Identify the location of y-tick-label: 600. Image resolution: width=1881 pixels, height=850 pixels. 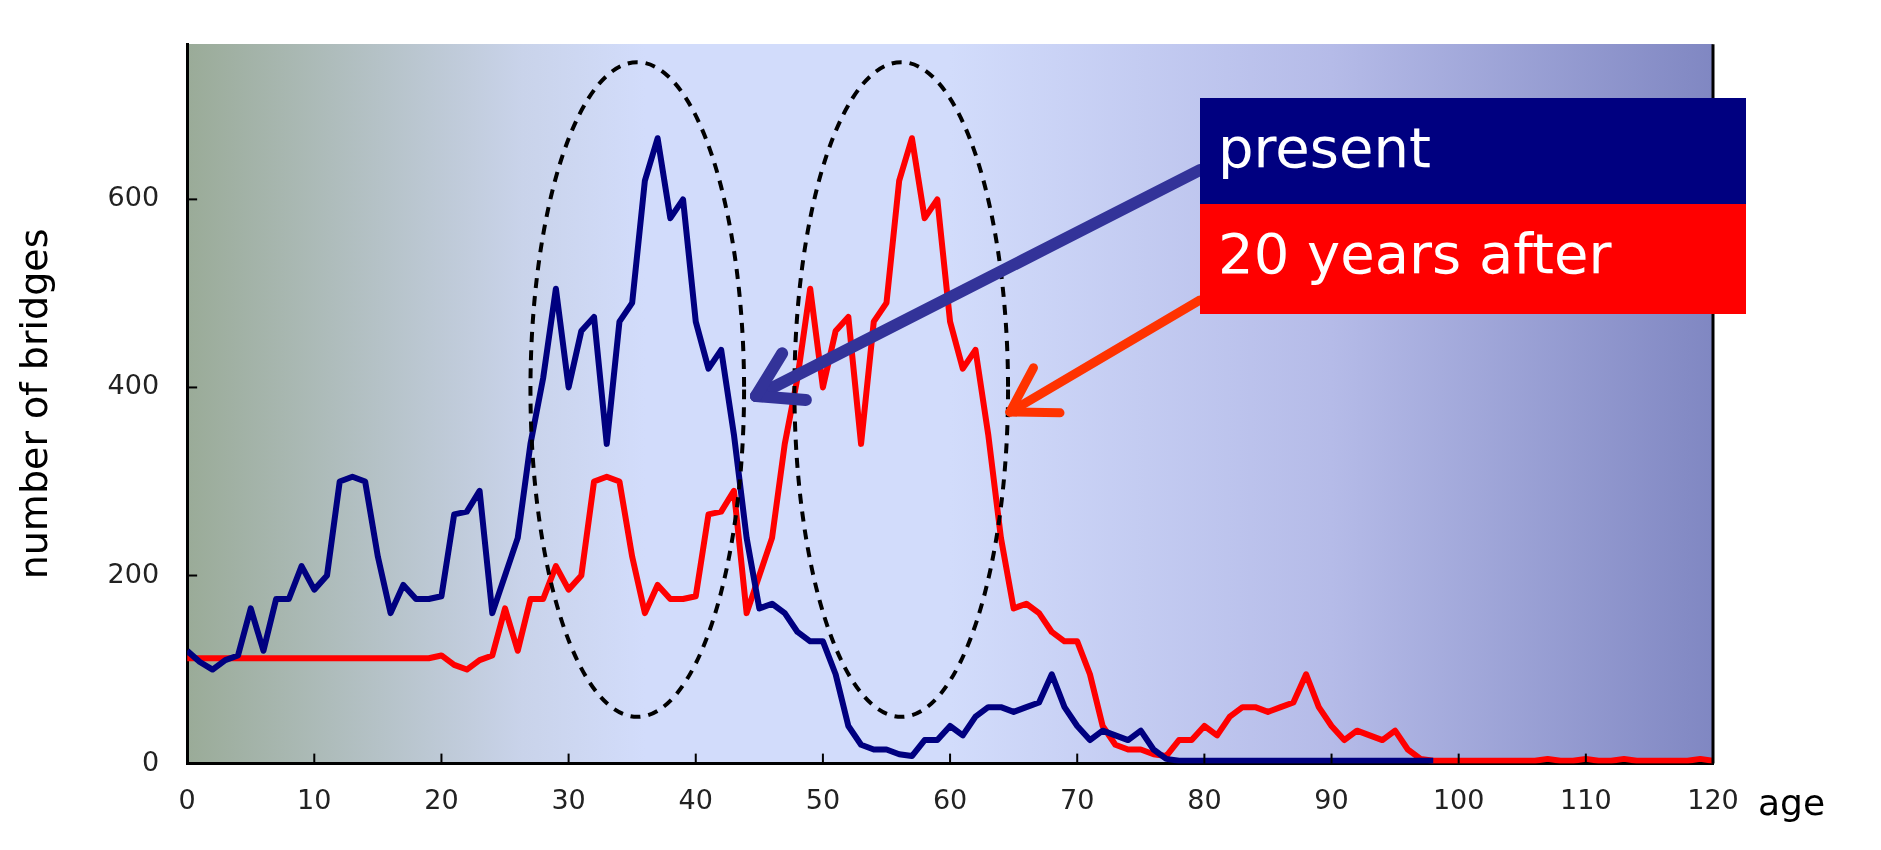
(133, 197).